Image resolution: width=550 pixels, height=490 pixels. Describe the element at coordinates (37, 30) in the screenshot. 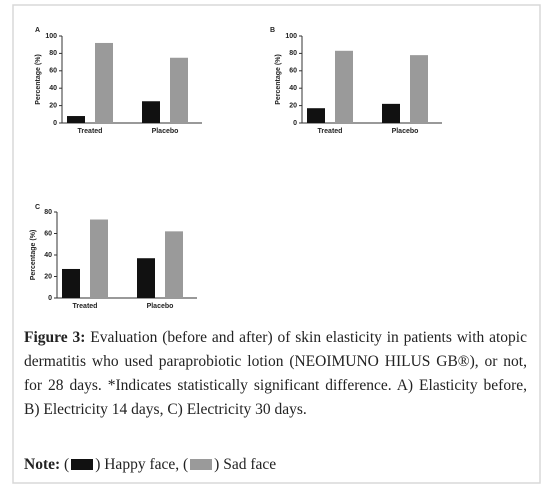

I see `panel-label: A` at that location.